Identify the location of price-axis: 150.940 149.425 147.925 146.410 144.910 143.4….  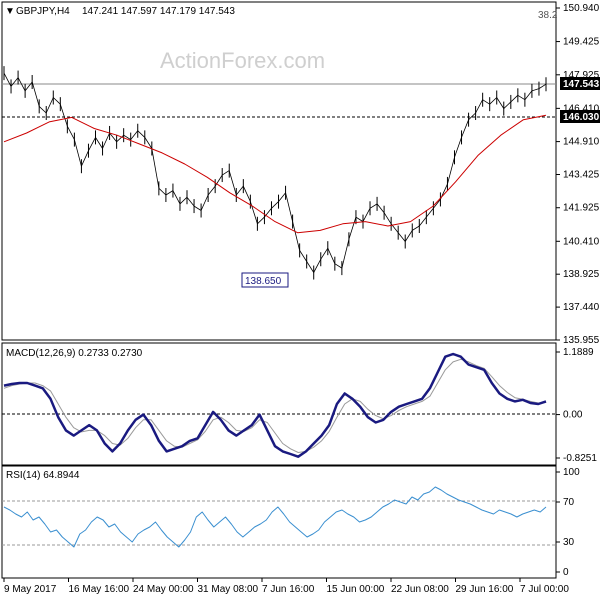
(578, 174).